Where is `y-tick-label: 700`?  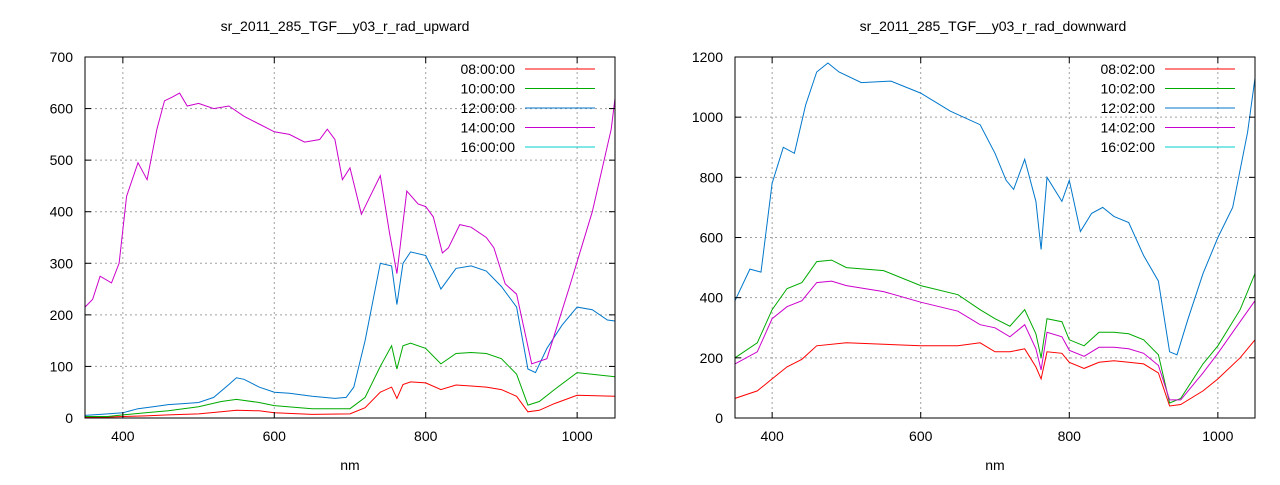 y-tick-label: 700 is located at coordinates (62, 57).